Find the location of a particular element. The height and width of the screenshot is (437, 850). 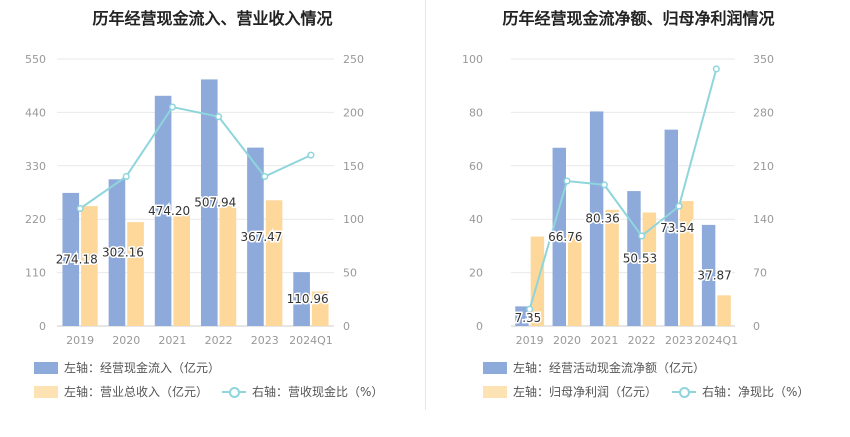

x-axis-tick-label: 2020 is located at coordinates (126, 340).